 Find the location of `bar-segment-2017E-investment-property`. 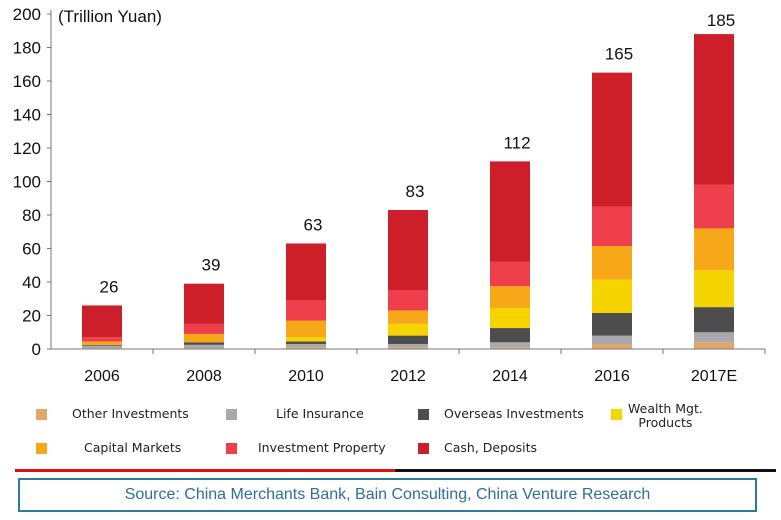

bar-segment-2017E-investment-property is located at coordinates (714, 206).